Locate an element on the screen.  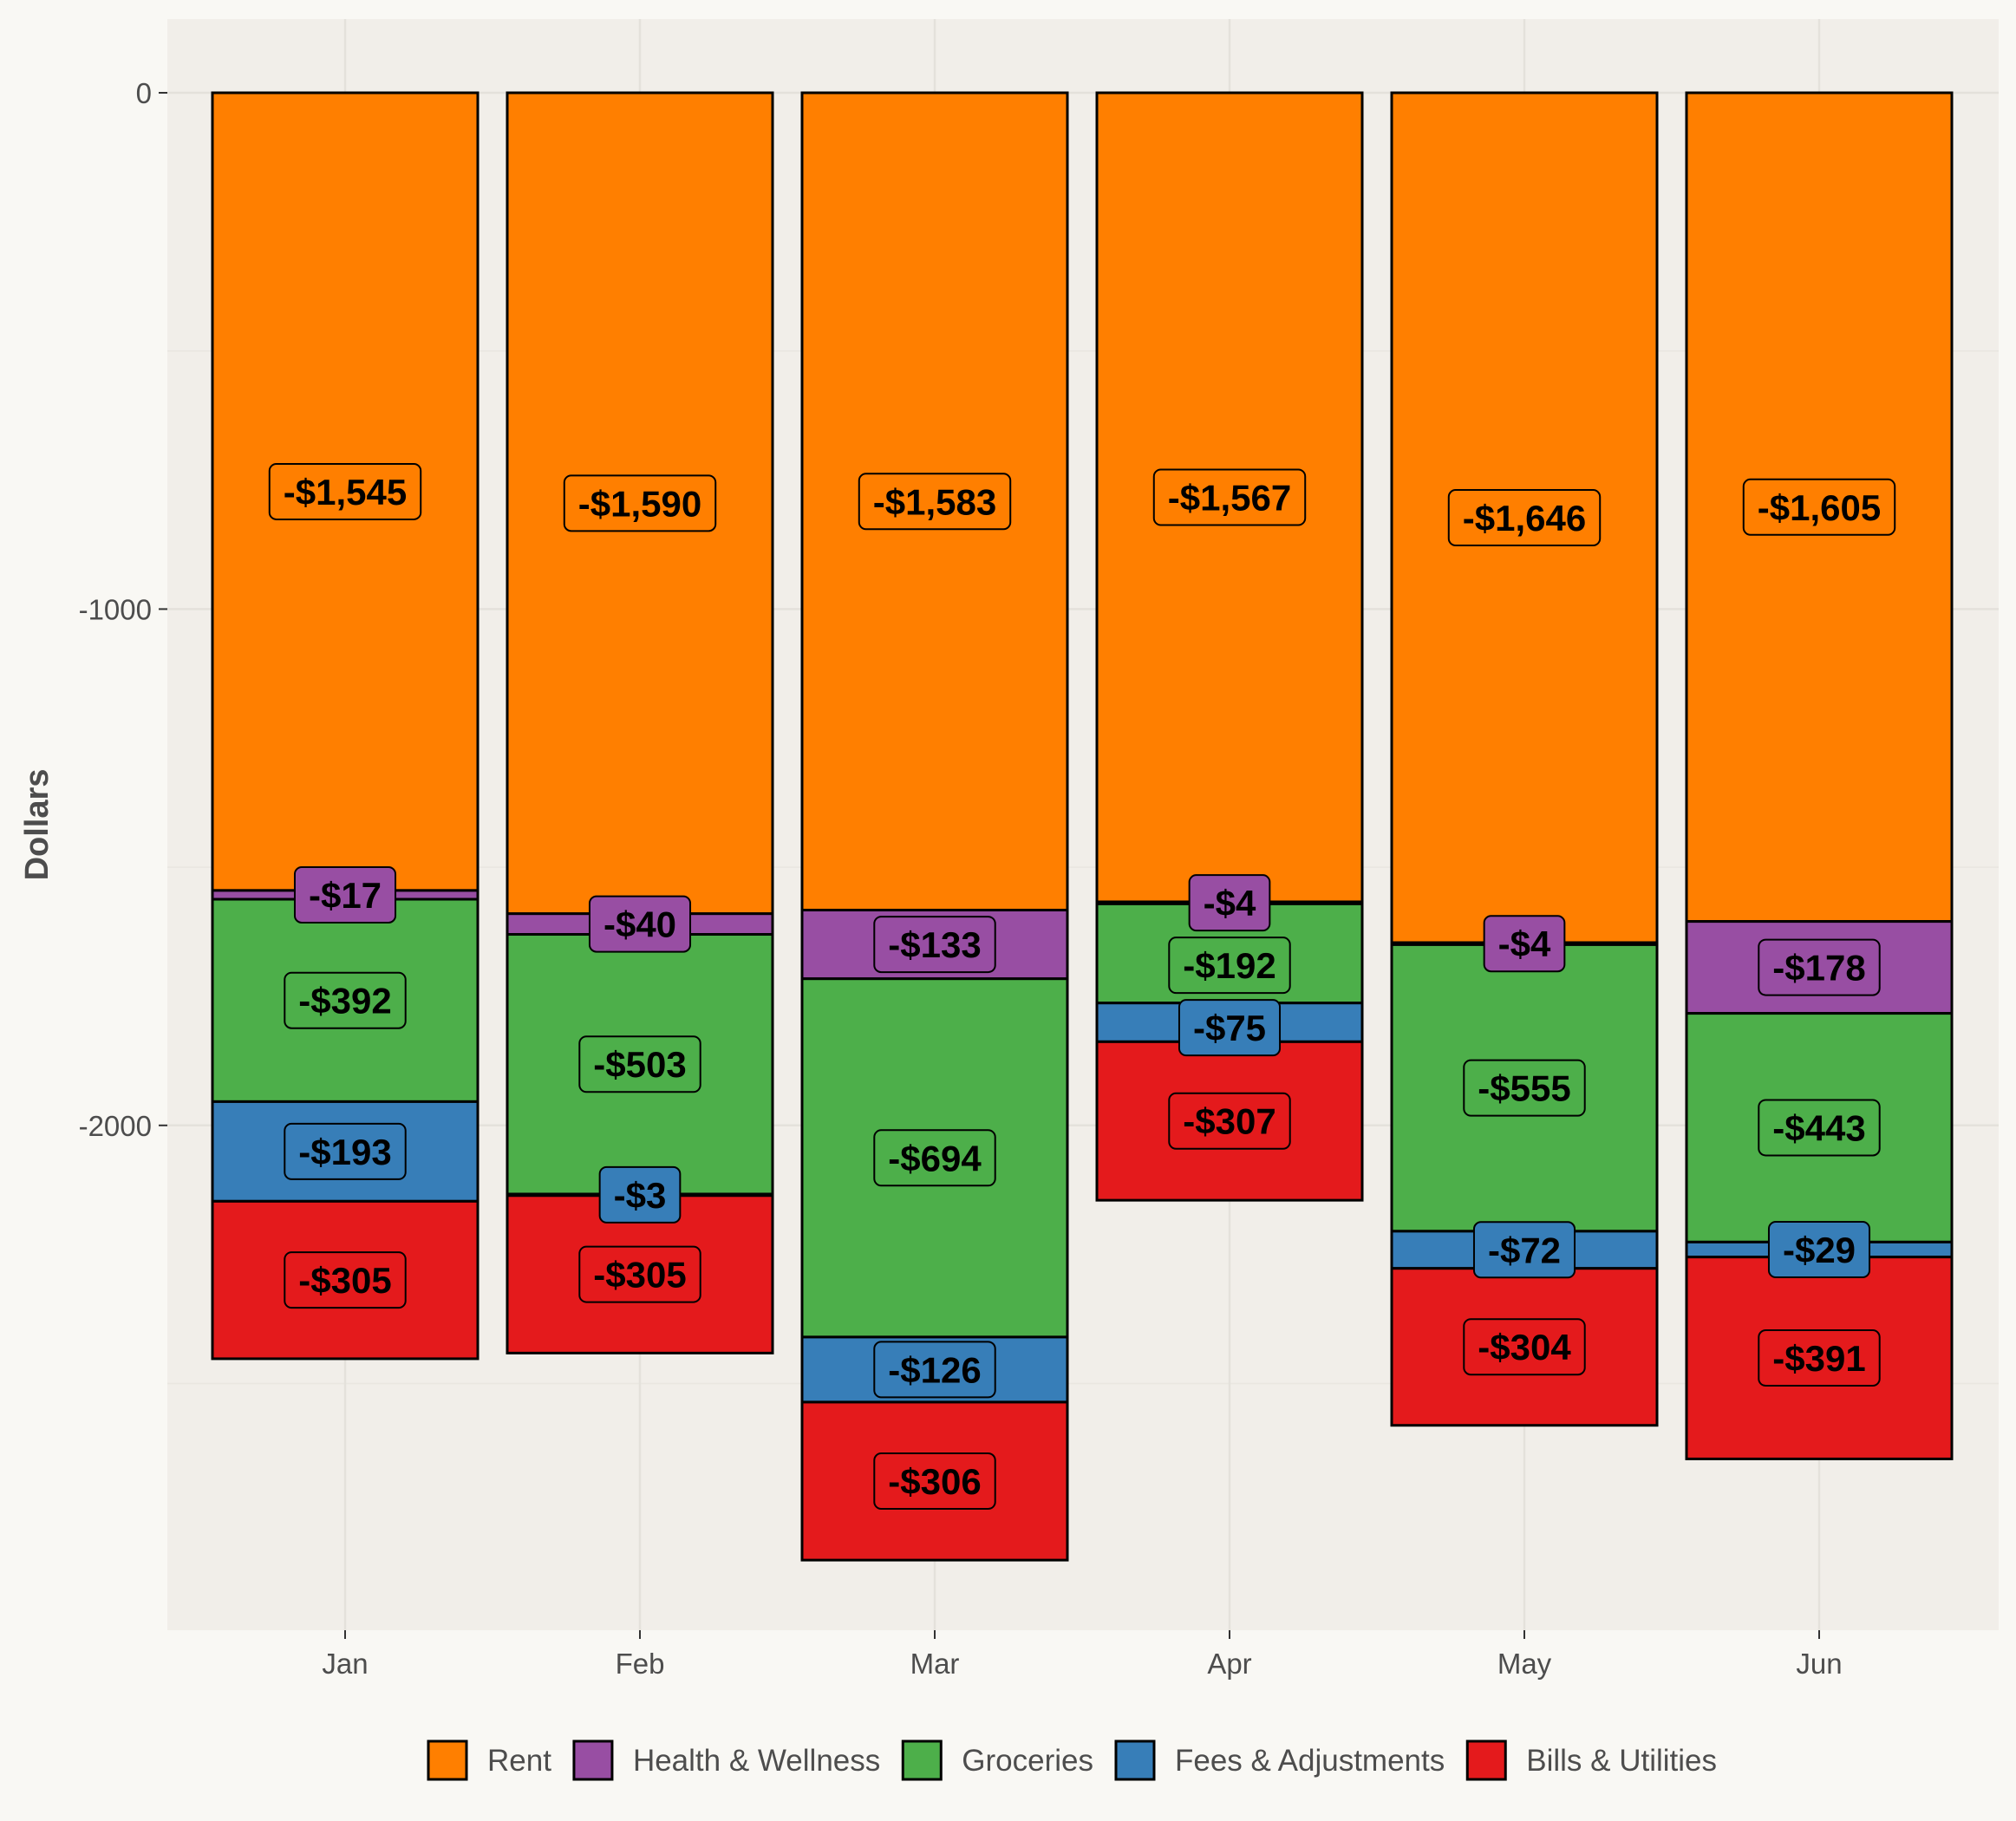
data-label-box-mar-rent is located at coordinates (935, 502).